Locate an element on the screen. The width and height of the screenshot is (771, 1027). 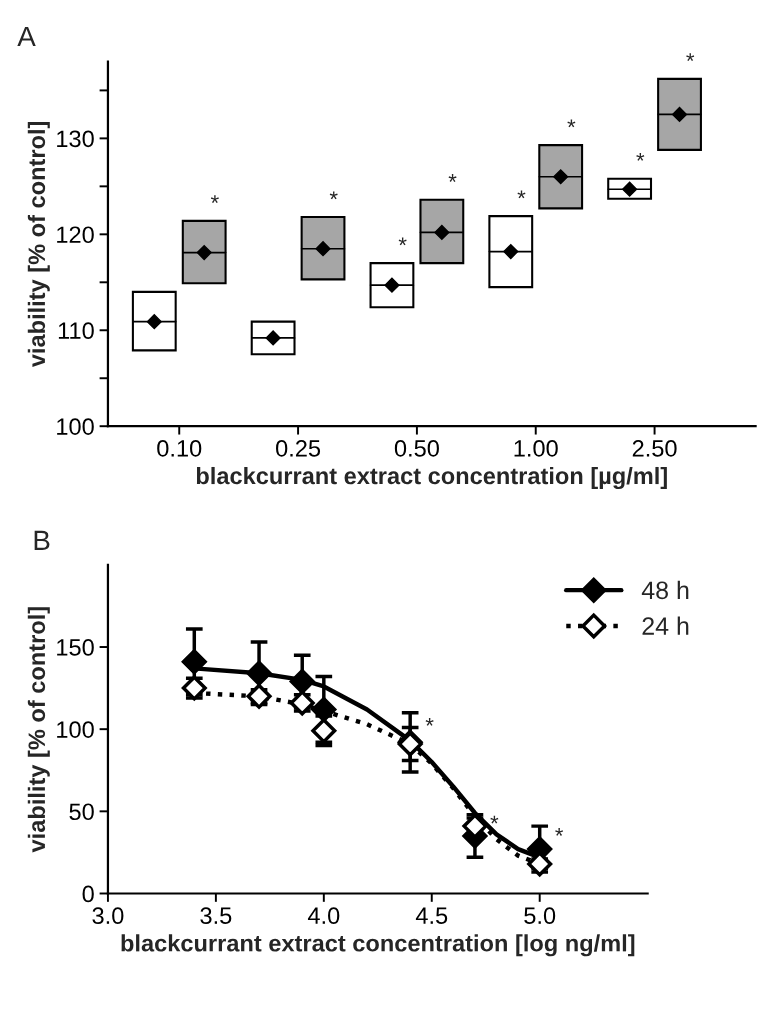
y-tick-label: 110 is located at coordinates (76, 331).